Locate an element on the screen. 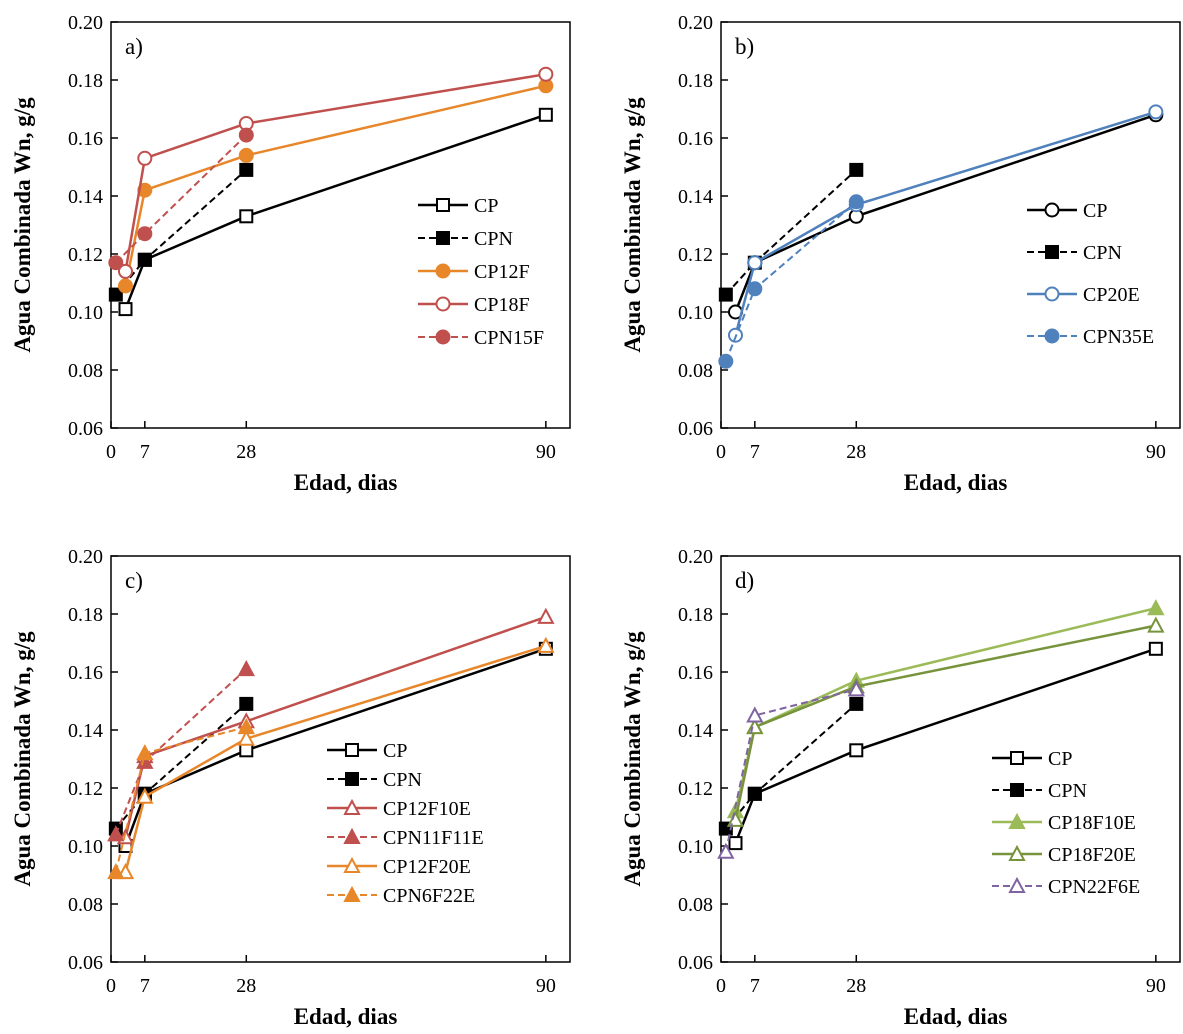 The height and width of the screenshot is (1034, 1183). panel-label: c) is located at coordinates (134, 580).